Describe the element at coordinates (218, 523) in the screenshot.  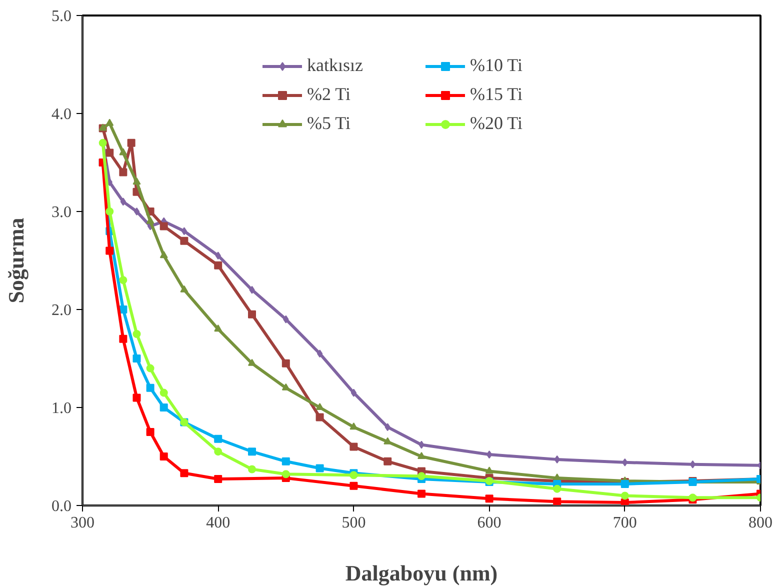
I see `x-tick-label: 400` at that location.